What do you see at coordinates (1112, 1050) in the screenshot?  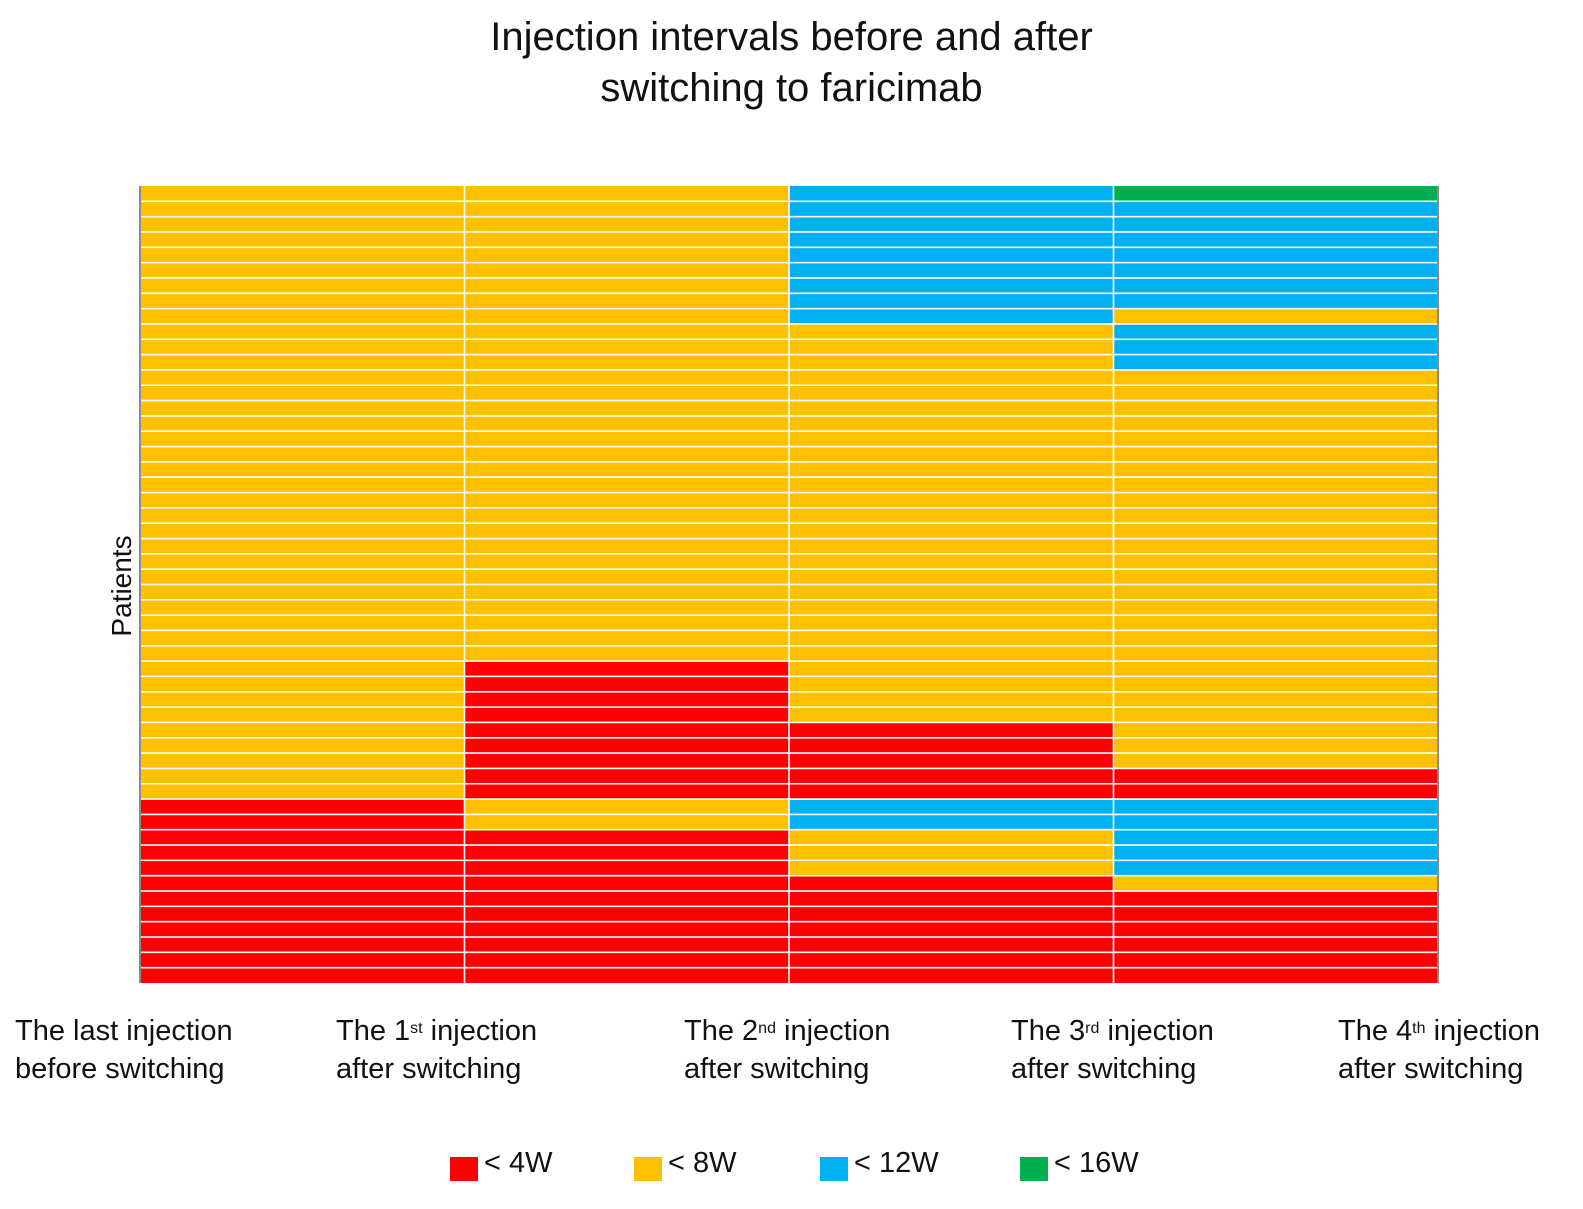 I see `x-tick-label-3: The 3rd injection after switching` at bounding box center [1112, 1050].